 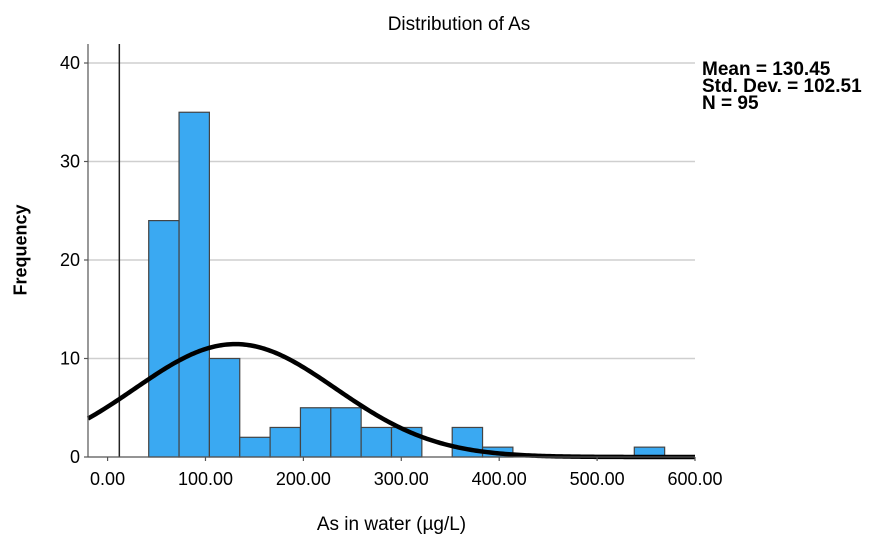 What do you see at coordinates (391, 524) in the screenshot?
I see `x-axis-label: As in water (µg/L)` at bounding box center [391, 524].